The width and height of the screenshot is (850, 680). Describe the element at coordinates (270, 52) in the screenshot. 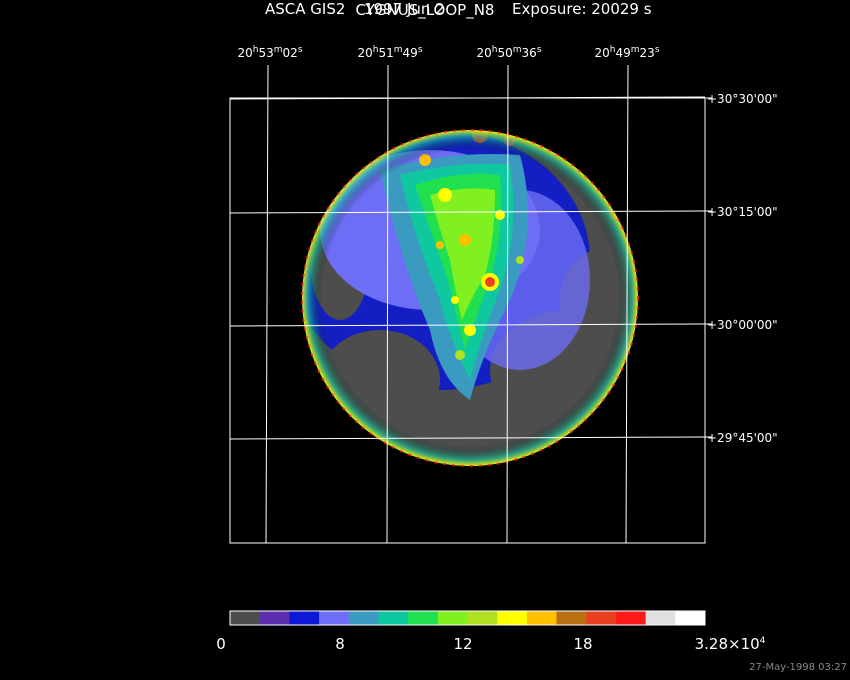

I see `ra-label: 20h53m02s` at that location.